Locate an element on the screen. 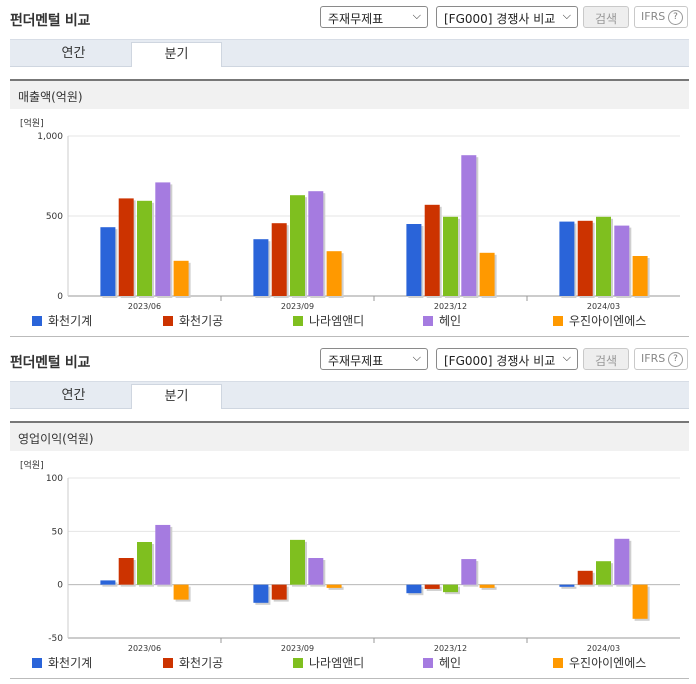 The height and width of the screenshot is (684, 696). chart-section-header: 매출액(억원) is located at coordinates (349, 94).